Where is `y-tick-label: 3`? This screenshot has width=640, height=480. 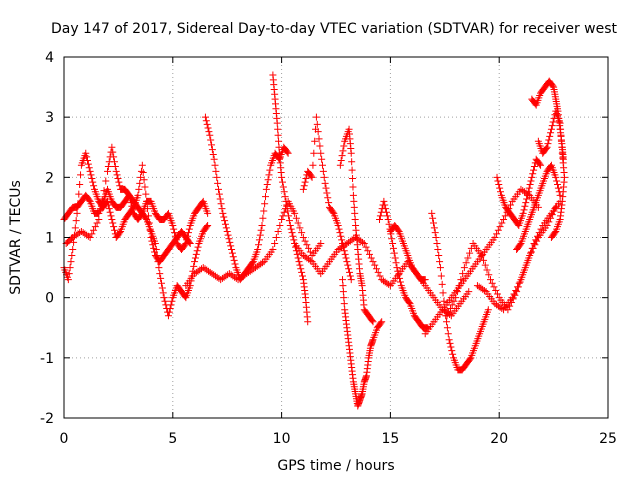 y-tick-label: 3 is located at coordinates (49, 118).